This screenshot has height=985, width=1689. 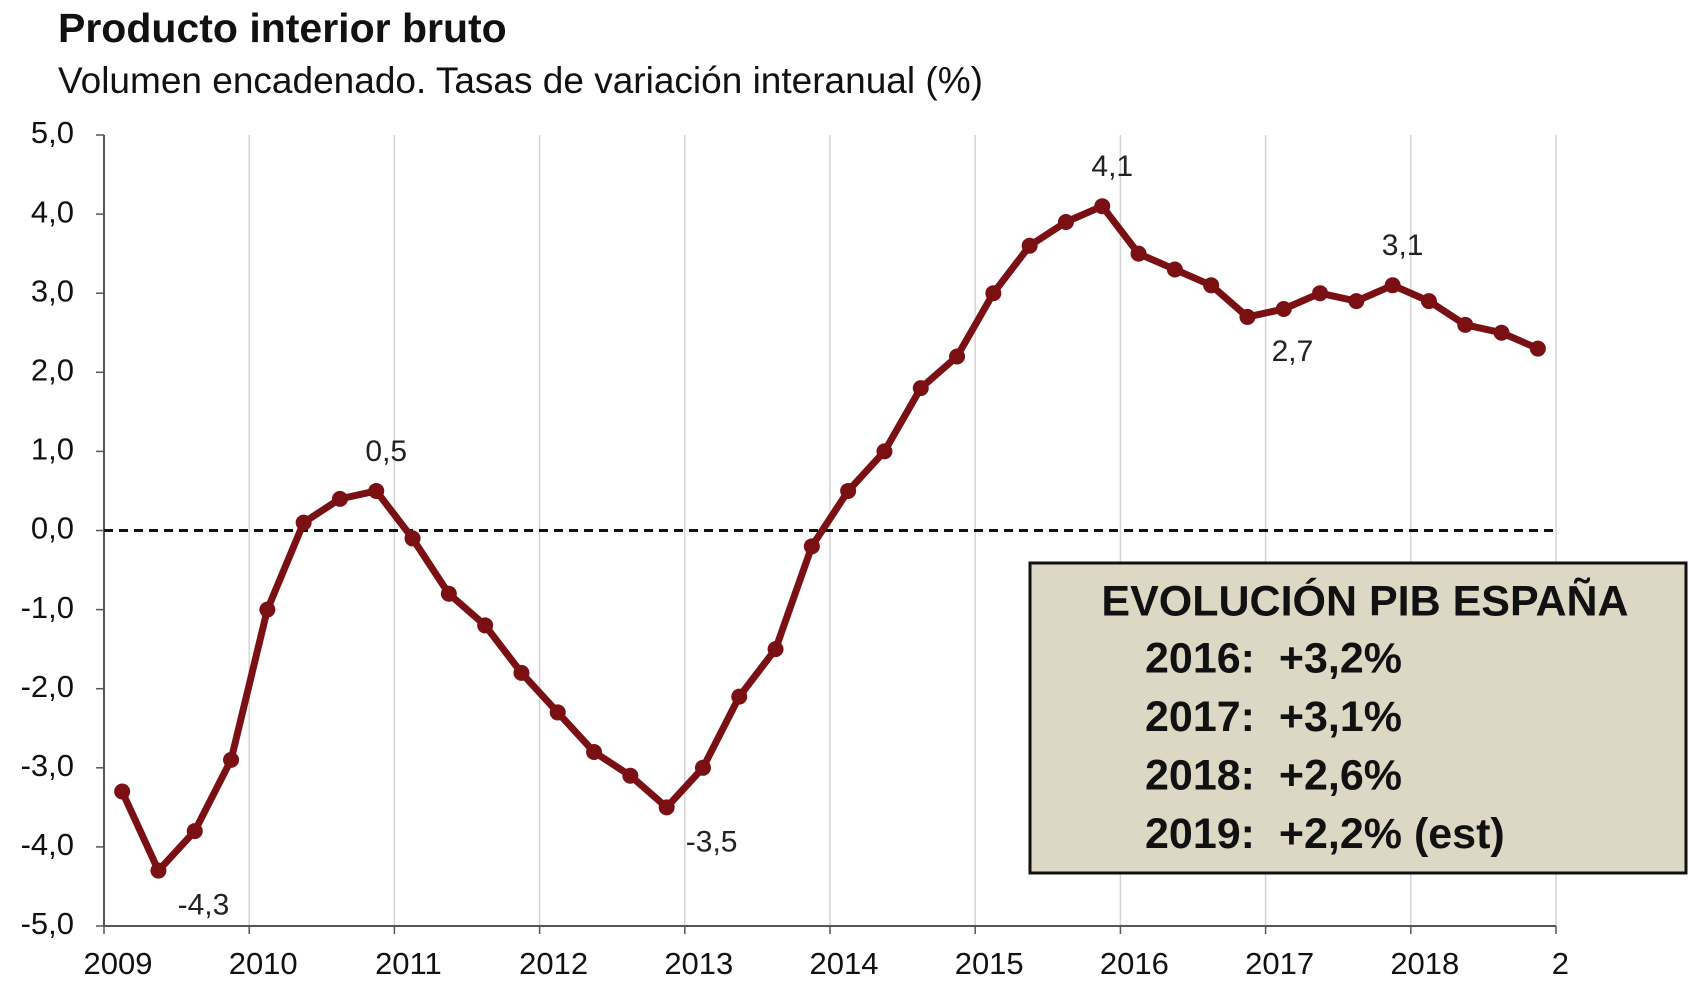 I want to click on y-tick-label: -2,0, so click(x=47, y=686).